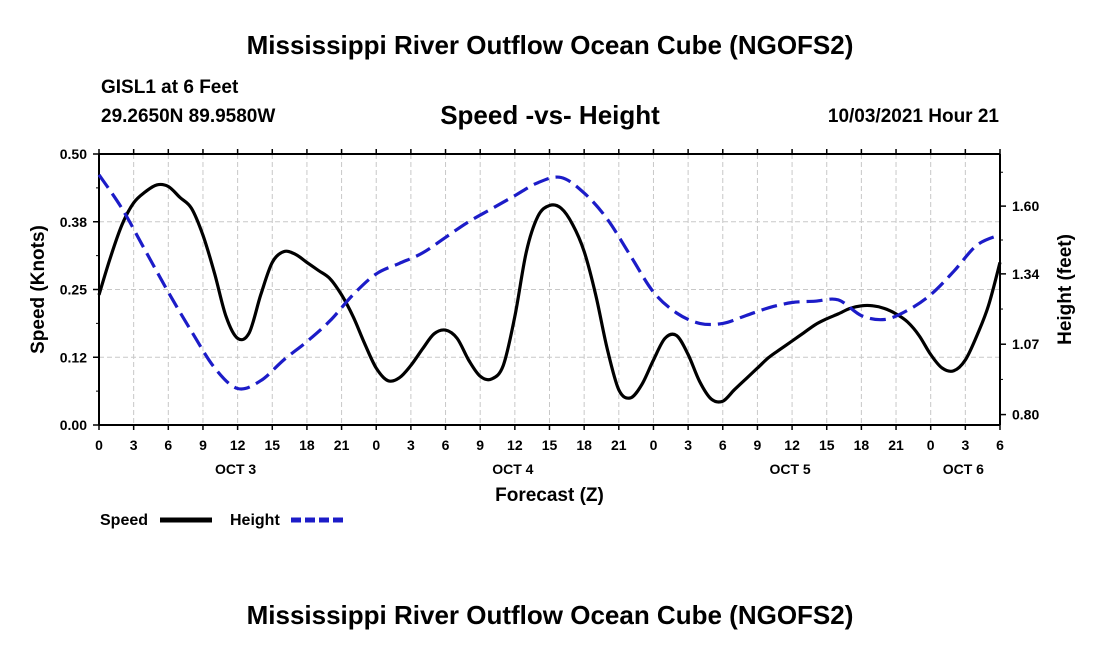 This screenshot has height=650, width=1100. Describe the element at coordinates (550, 115) in the screenshot. I see `chart-subtitle: Speed -vs- Height` at that location.